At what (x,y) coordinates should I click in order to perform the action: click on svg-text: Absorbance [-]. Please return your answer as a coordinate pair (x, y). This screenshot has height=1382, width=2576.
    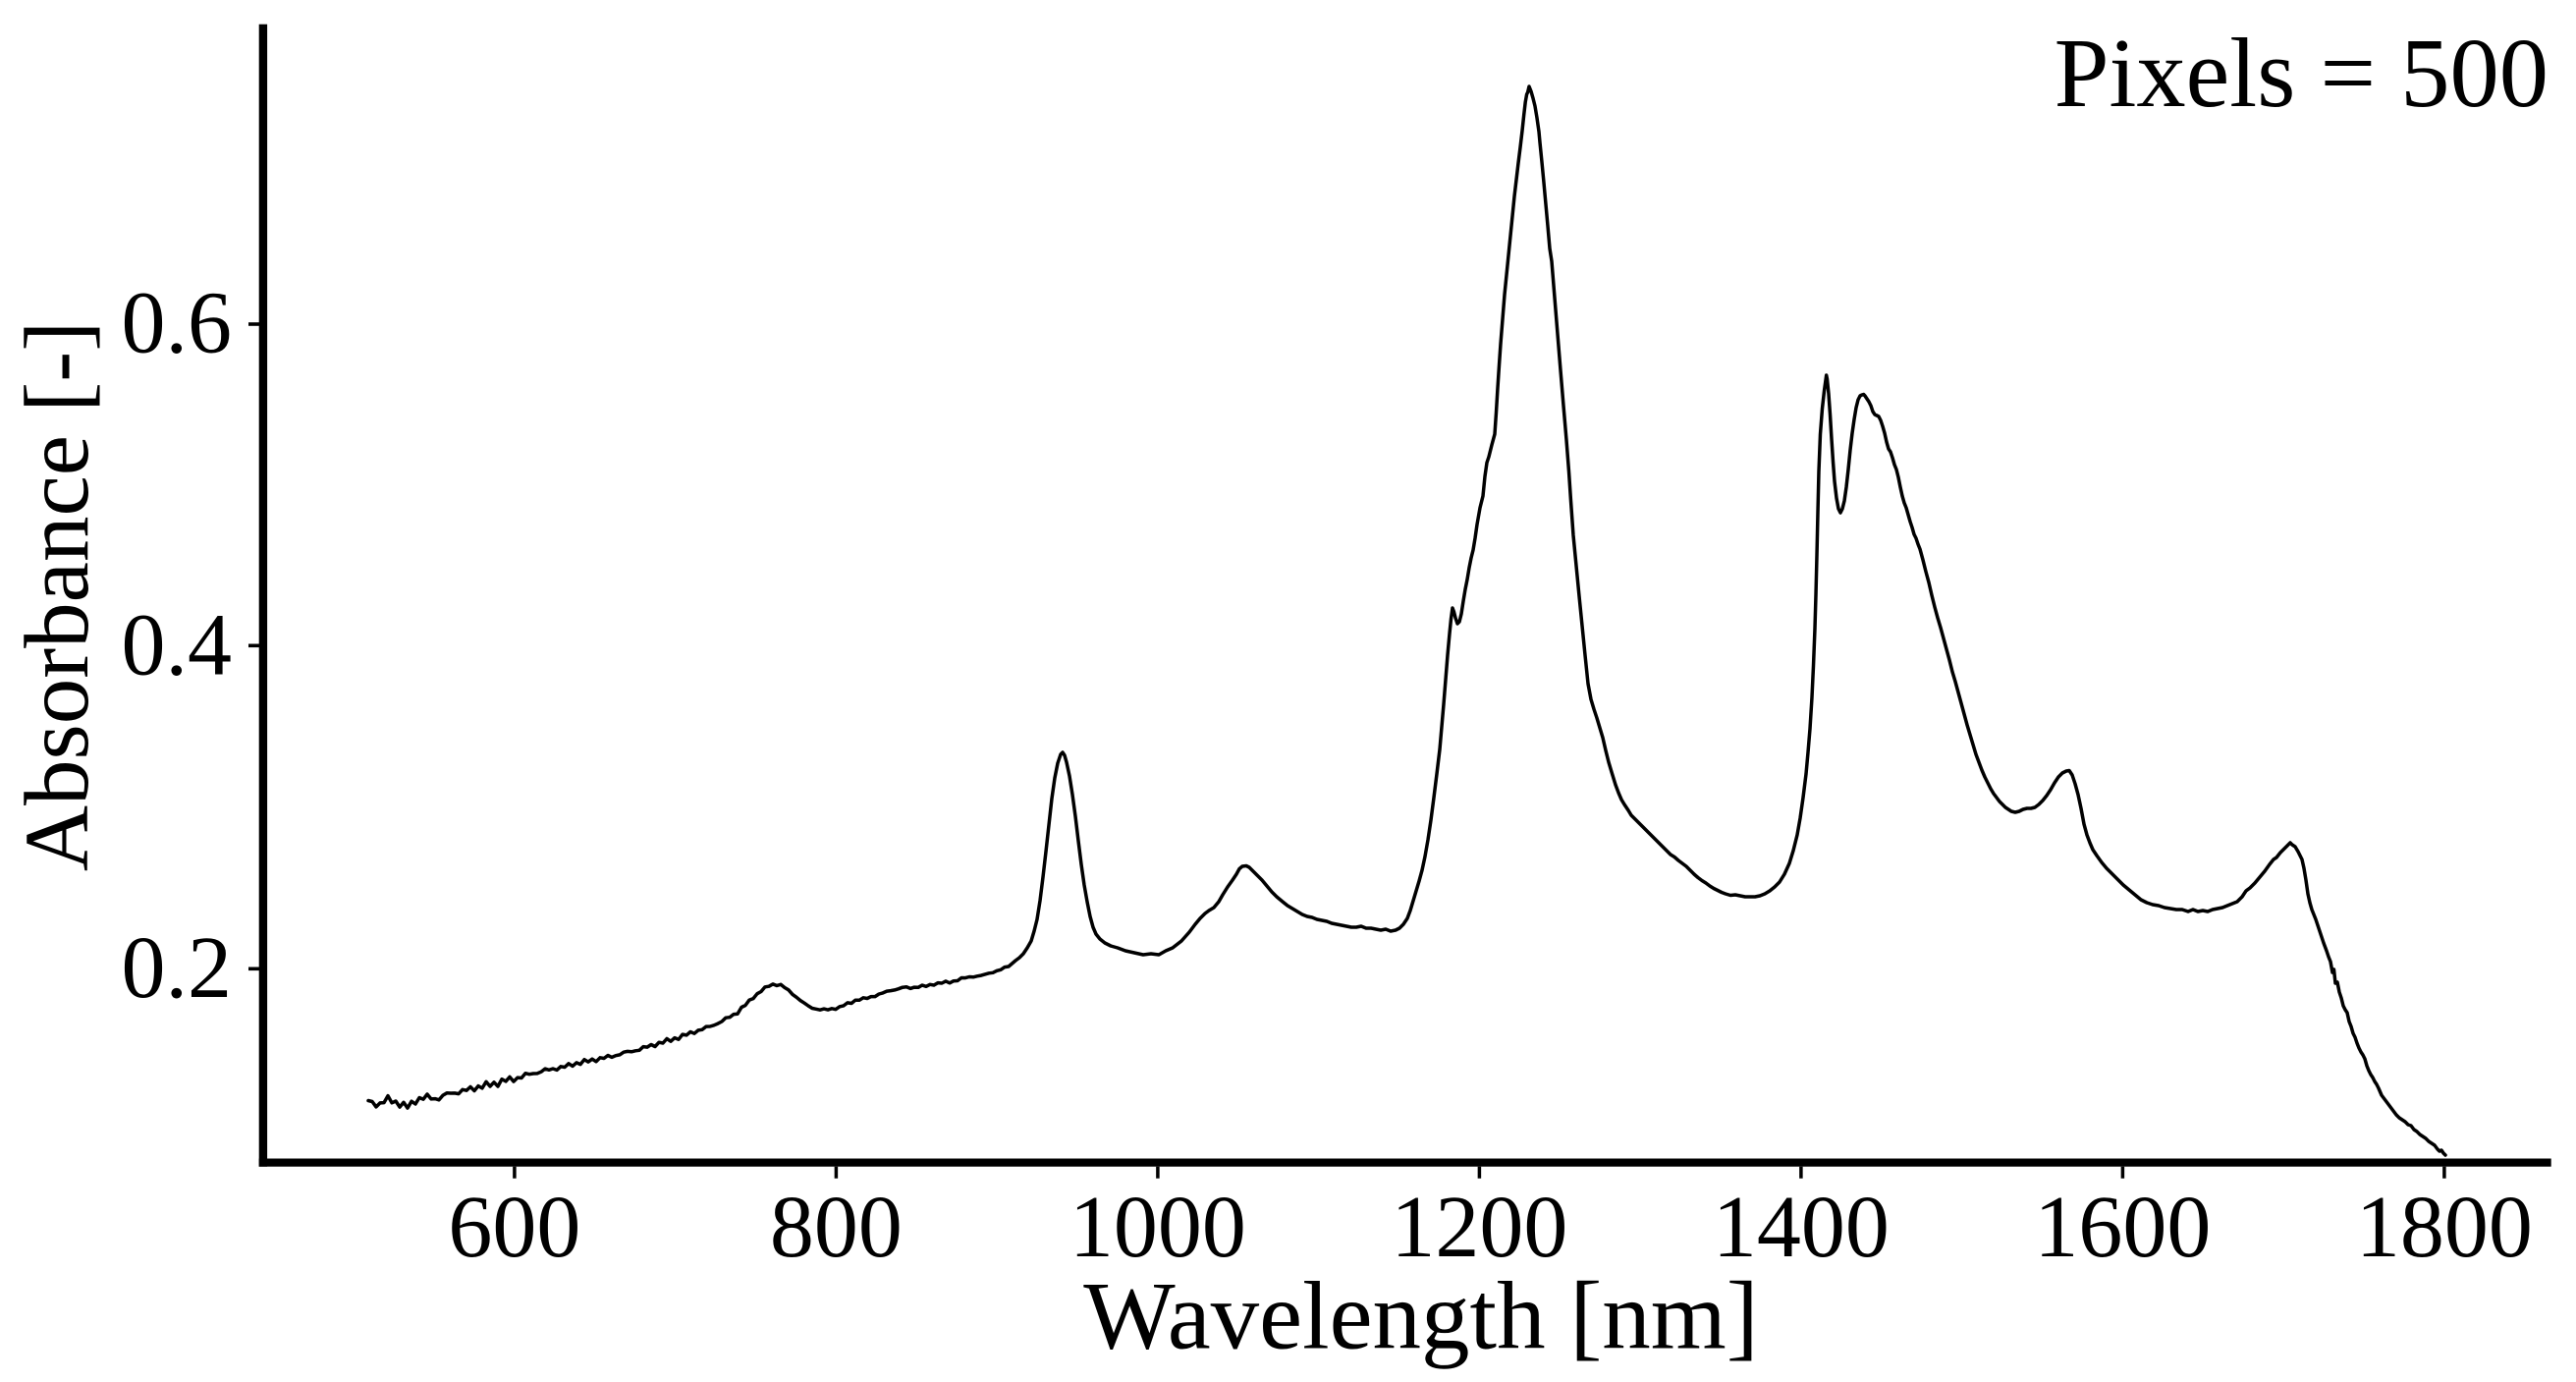
    Looking at the image, I should click on (58, 596).